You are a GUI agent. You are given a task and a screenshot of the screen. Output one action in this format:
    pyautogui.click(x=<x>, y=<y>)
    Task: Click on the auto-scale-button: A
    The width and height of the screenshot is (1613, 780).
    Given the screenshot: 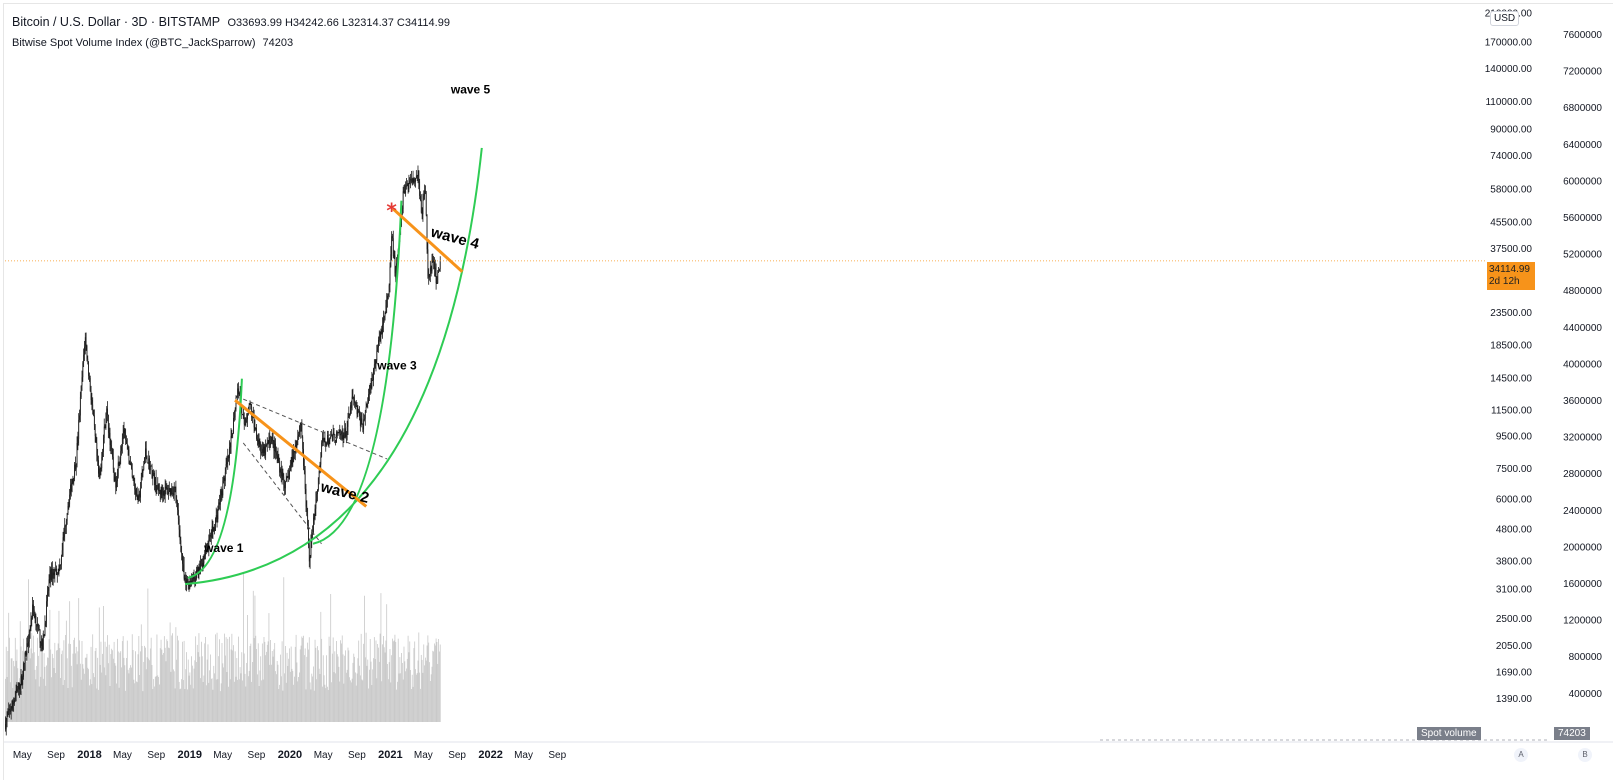 What is the action you would take?
    pyautogui.click(x=1521, y=755)
    